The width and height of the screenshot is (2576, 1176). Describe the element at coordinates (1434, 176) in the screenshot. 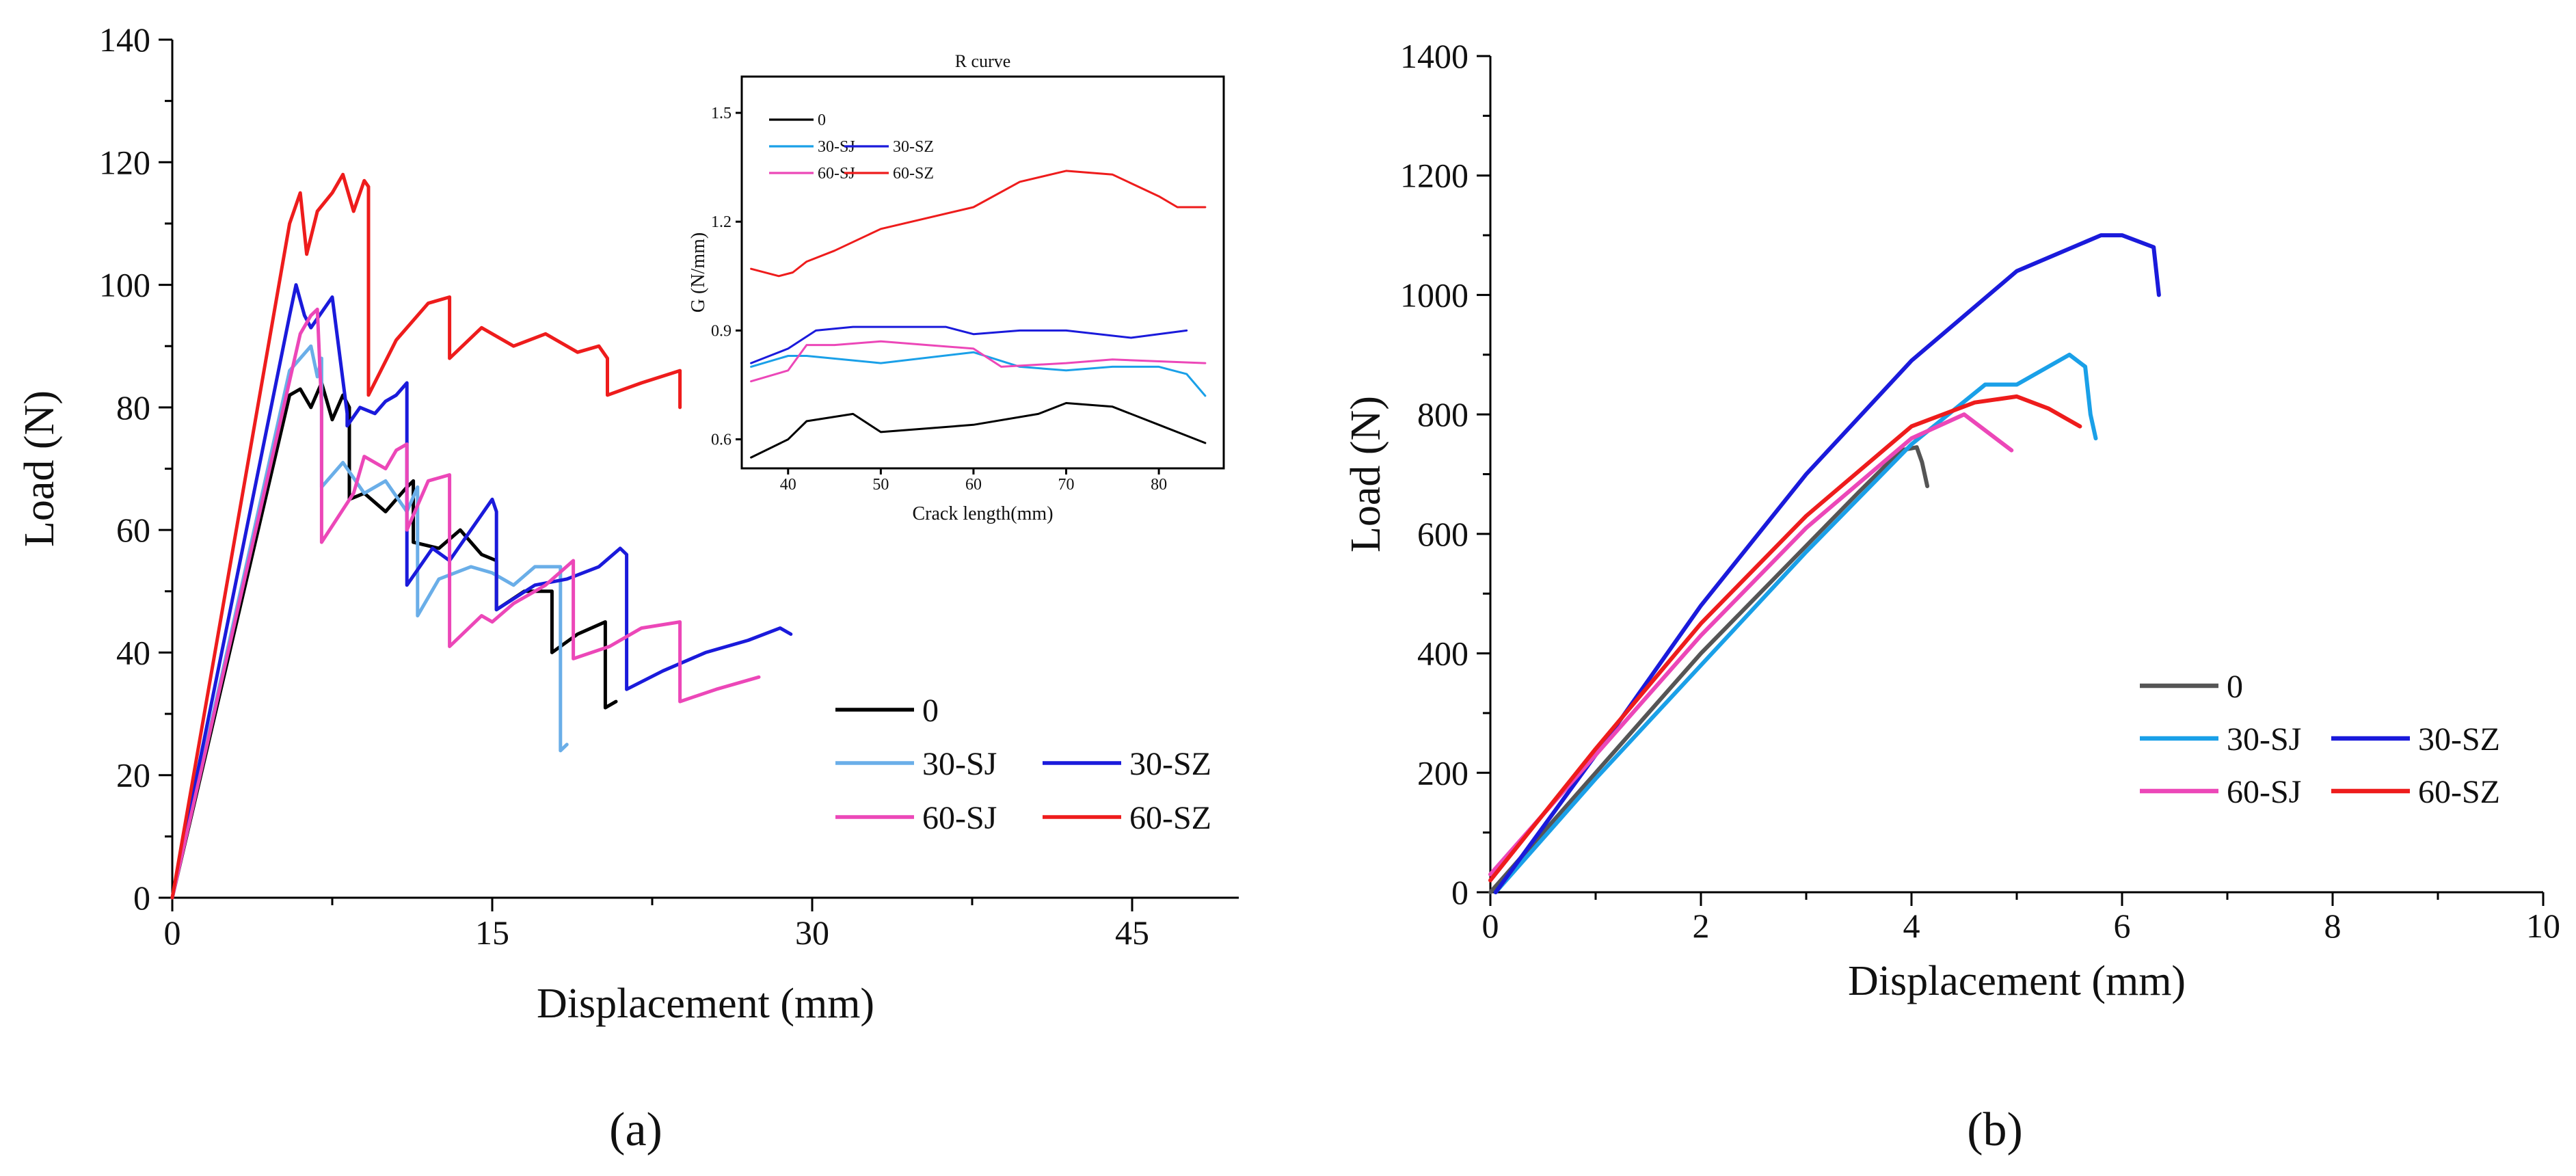

I see `chart-b-y-tick-label: 1200` at that location.